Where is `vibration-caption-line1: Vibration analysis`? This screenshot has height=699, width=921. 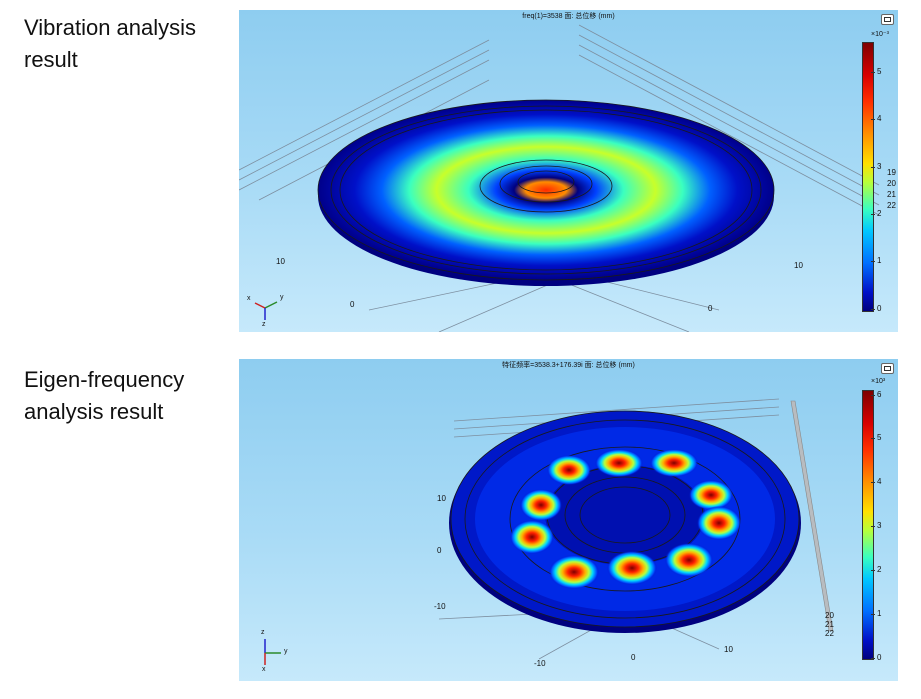
vibration-caption-line1: Vibration analysis is located at coordinates (110, 27).